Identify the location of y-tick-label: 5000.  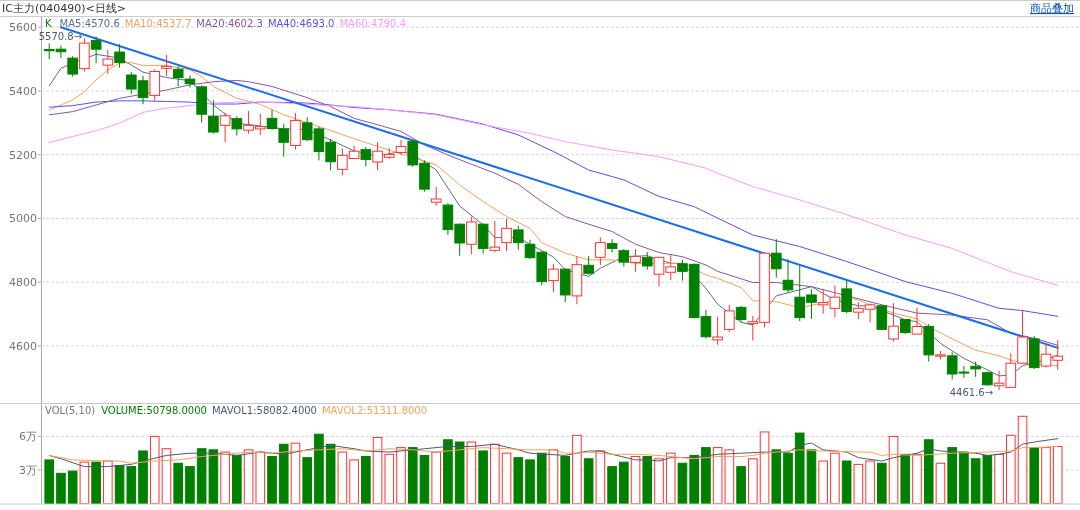
(23, 219).